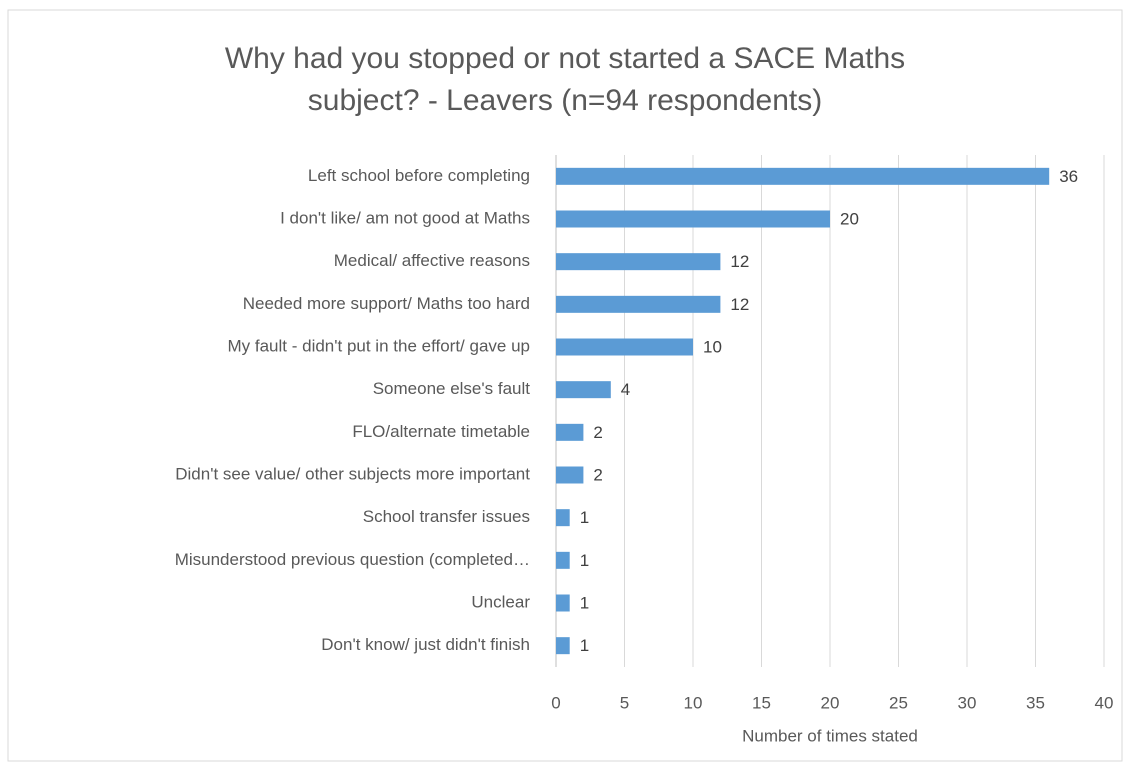 The height and width of the screenshot is (762, 1131). What do you see at coordinates (761, 702) in the screenshot?
I see `x-tick-label: 15` at bounding box center [761, 702].